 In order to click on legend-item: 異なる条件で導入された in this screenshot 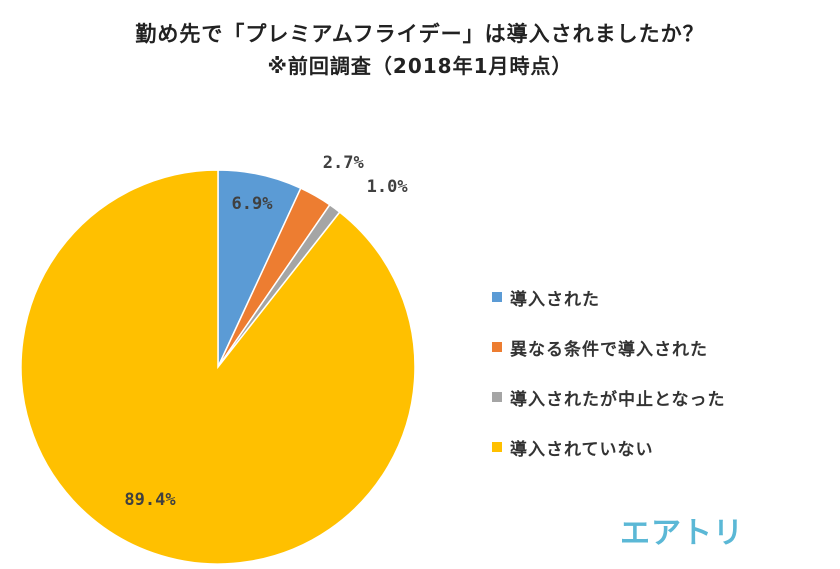, I will do `click(609, 347)`.